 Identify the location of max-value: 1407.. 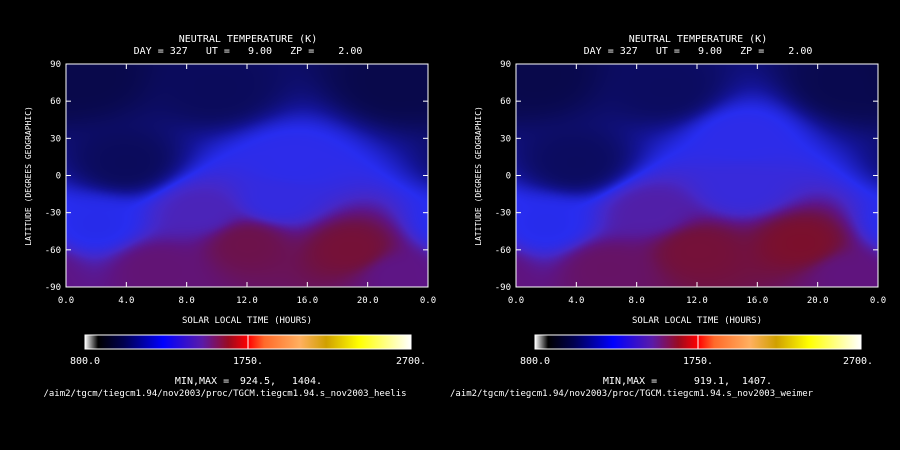
(757, 381).